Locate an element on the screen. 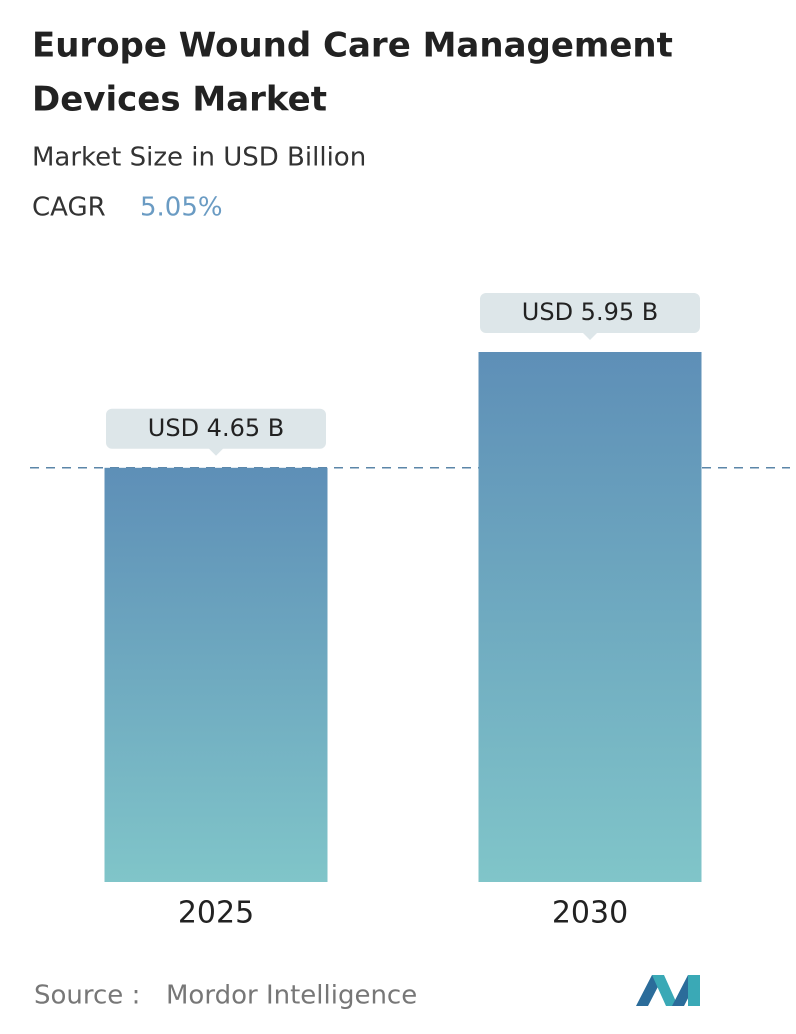 This screenshot has width=796, height=1034. cagr-value: 5.05% is located at coordinates (181, 208).